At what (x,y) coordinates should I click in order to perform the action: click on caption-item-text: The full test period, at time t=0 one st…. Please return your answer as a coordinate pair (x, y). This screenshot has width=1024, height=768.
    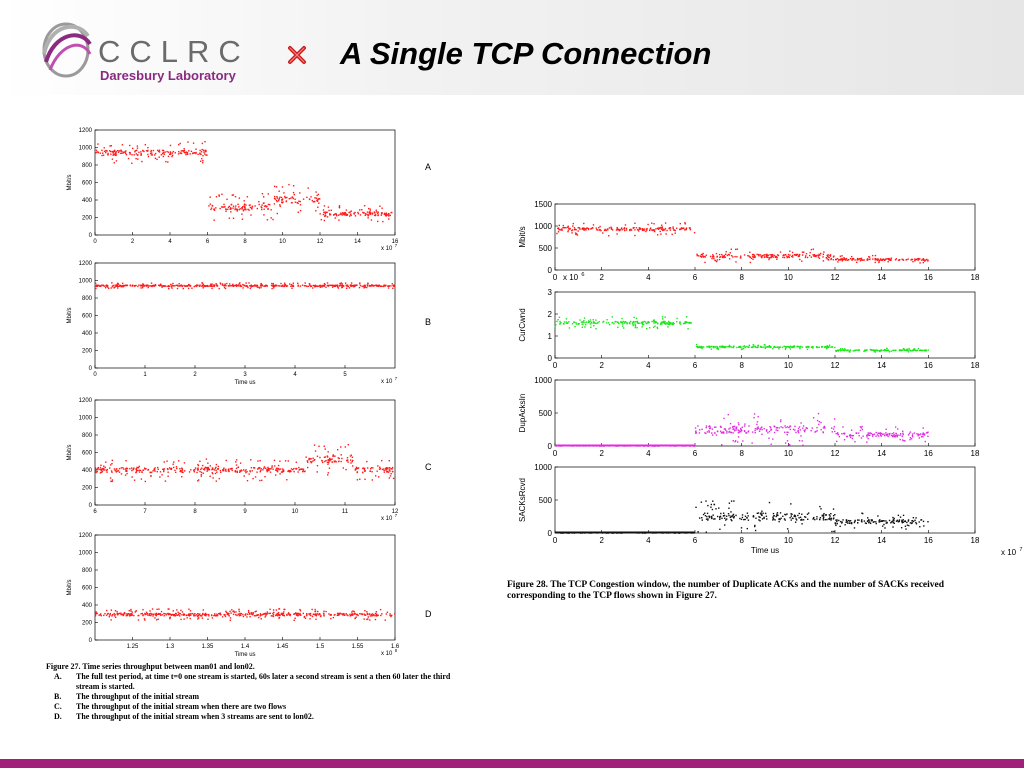
    Looking at the image, I should click on (263, 681).